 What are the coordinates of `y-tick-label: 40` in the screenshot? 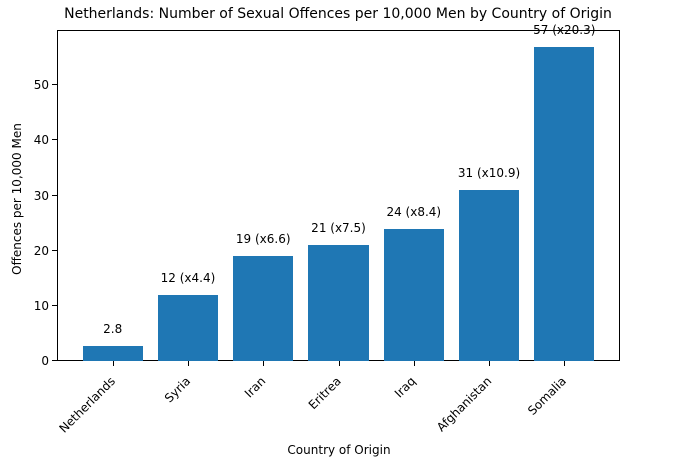 It's located at (41, 140).